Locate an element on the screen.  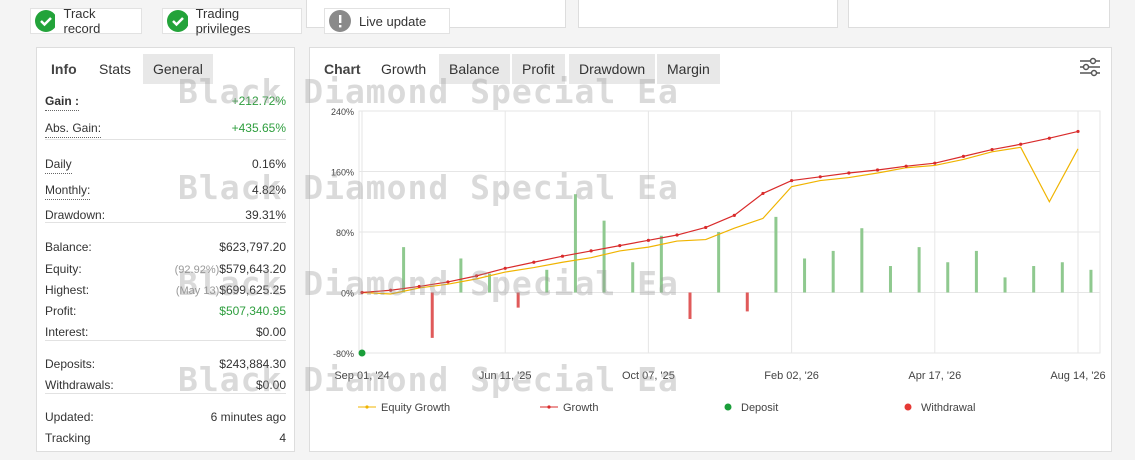
chart-tab: Drawdown is located at coordinates (612, 69).